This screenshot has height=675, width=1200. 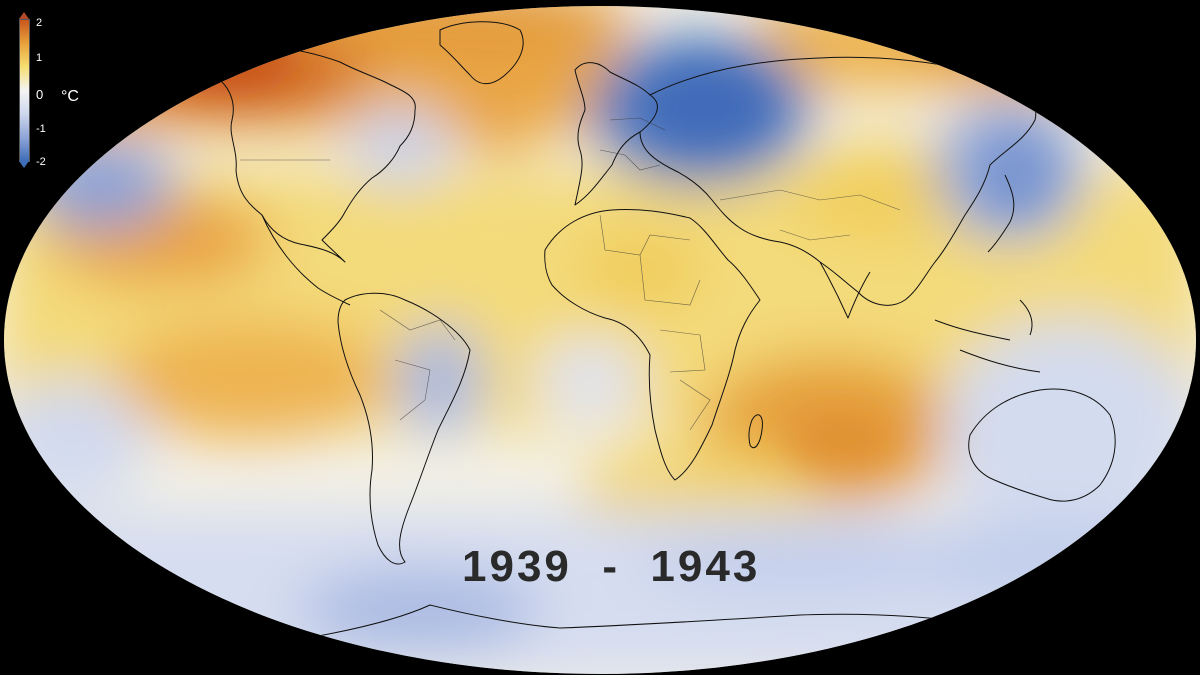 What do you see at coordinates (652, 345) in the screenshot?
I see `africa-outline` at bounding box center [652, 345].